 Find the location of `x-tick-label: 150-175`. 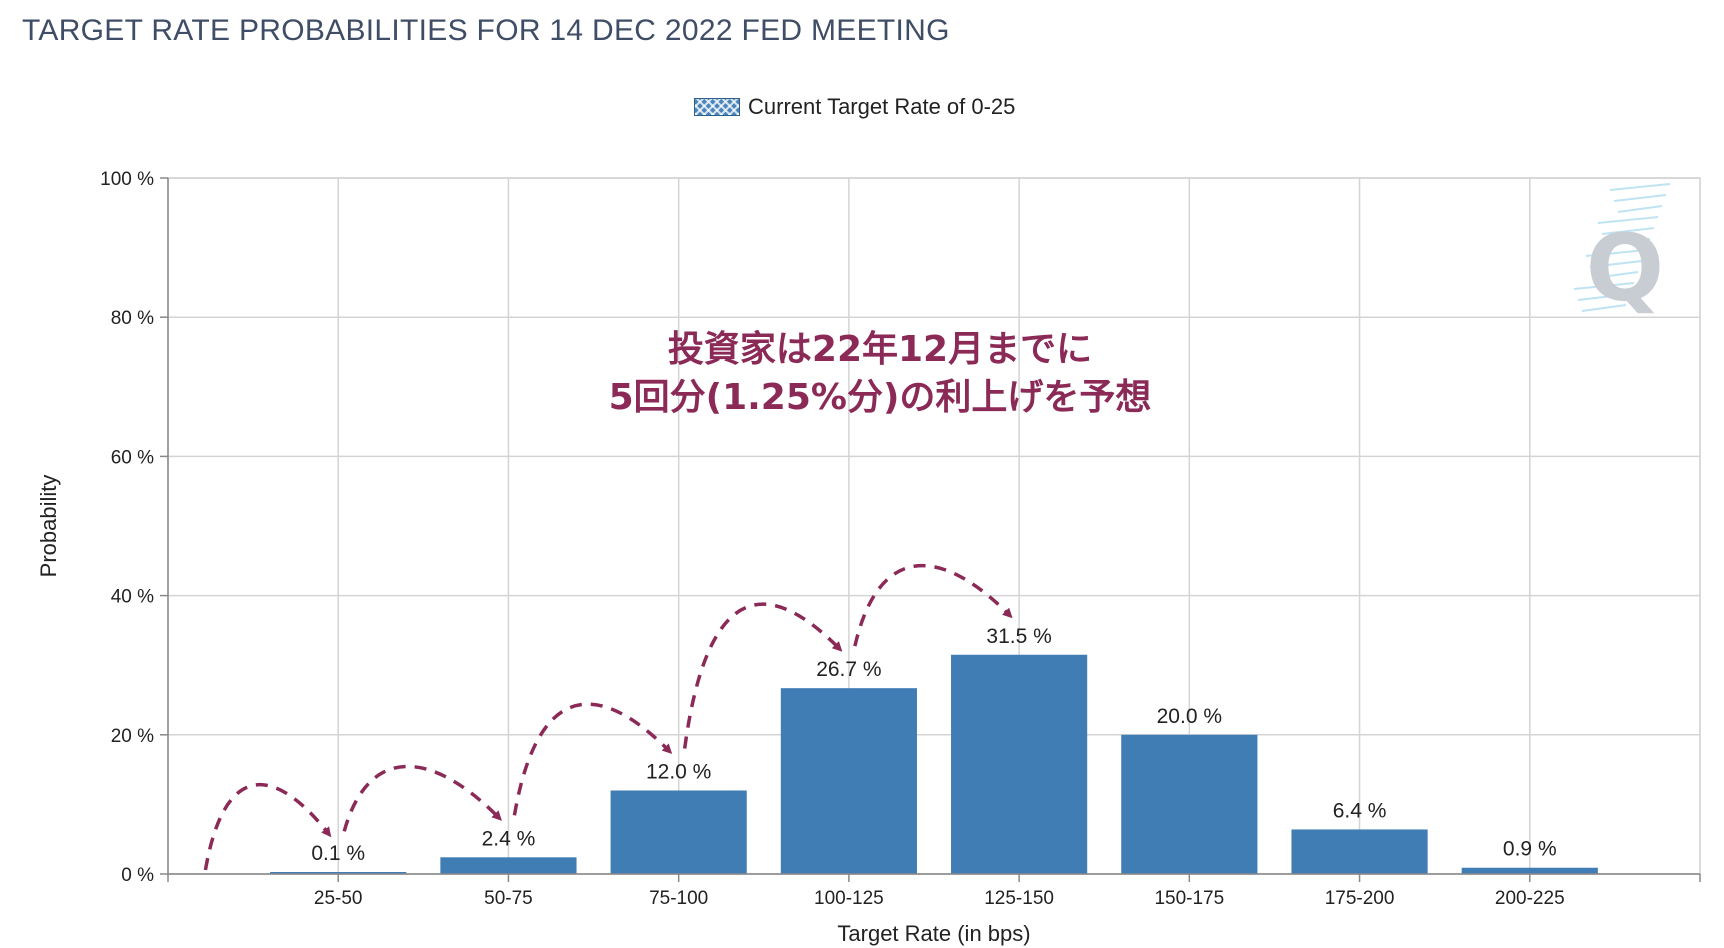

x-tick-label: 150-175 is located at coordinates (1189, 898).